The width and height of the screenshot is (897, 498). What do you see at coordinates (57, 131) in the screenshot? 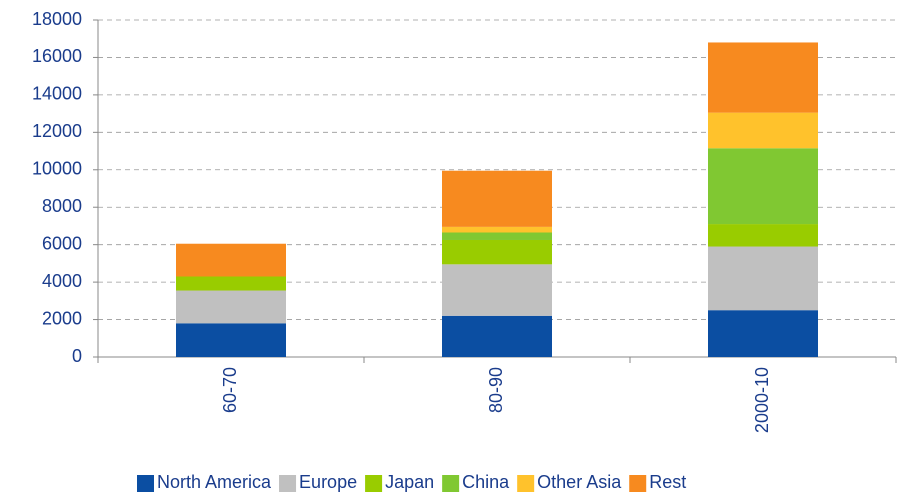
I see `y-tick-label: 12000` at bounding box center [57, 131].